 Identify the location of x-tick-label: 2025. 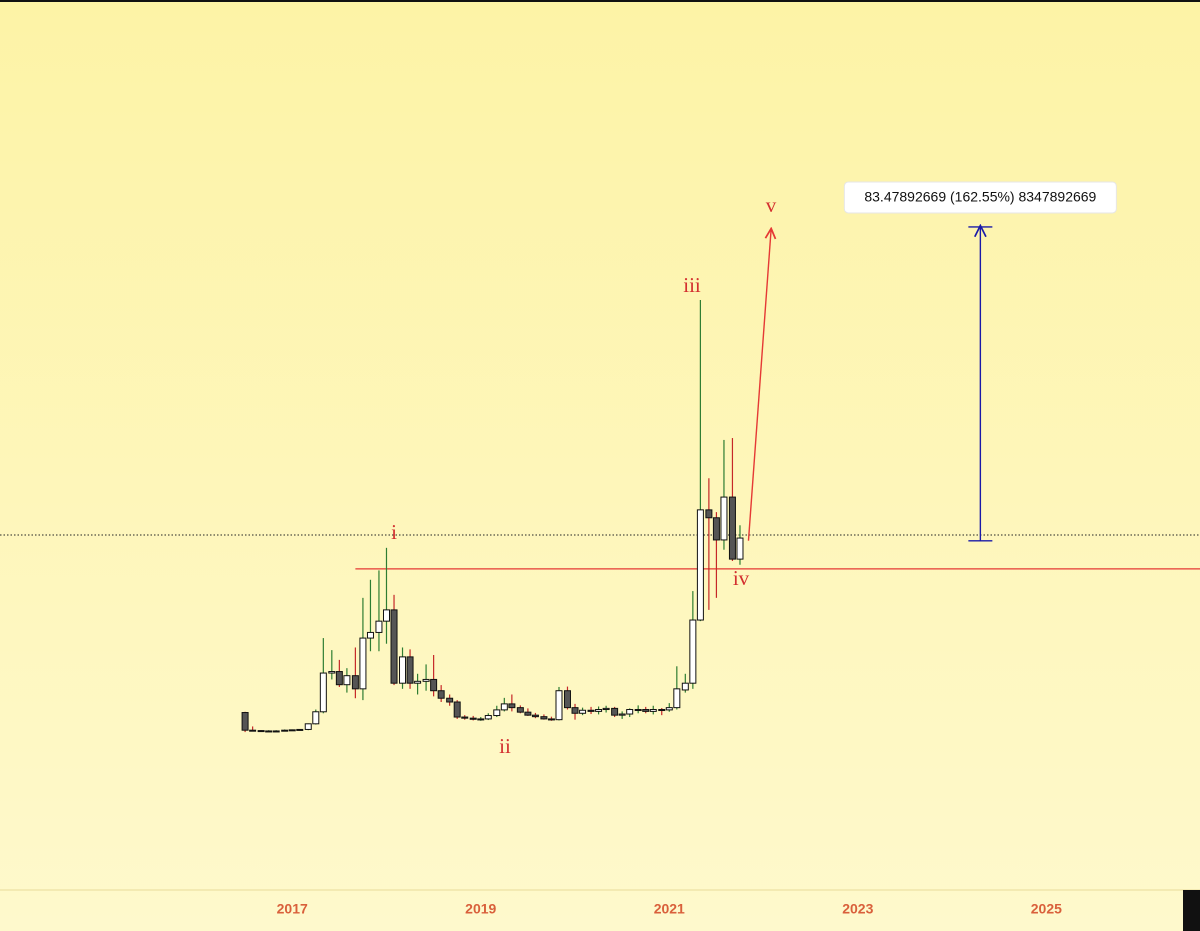
(1046, 909).